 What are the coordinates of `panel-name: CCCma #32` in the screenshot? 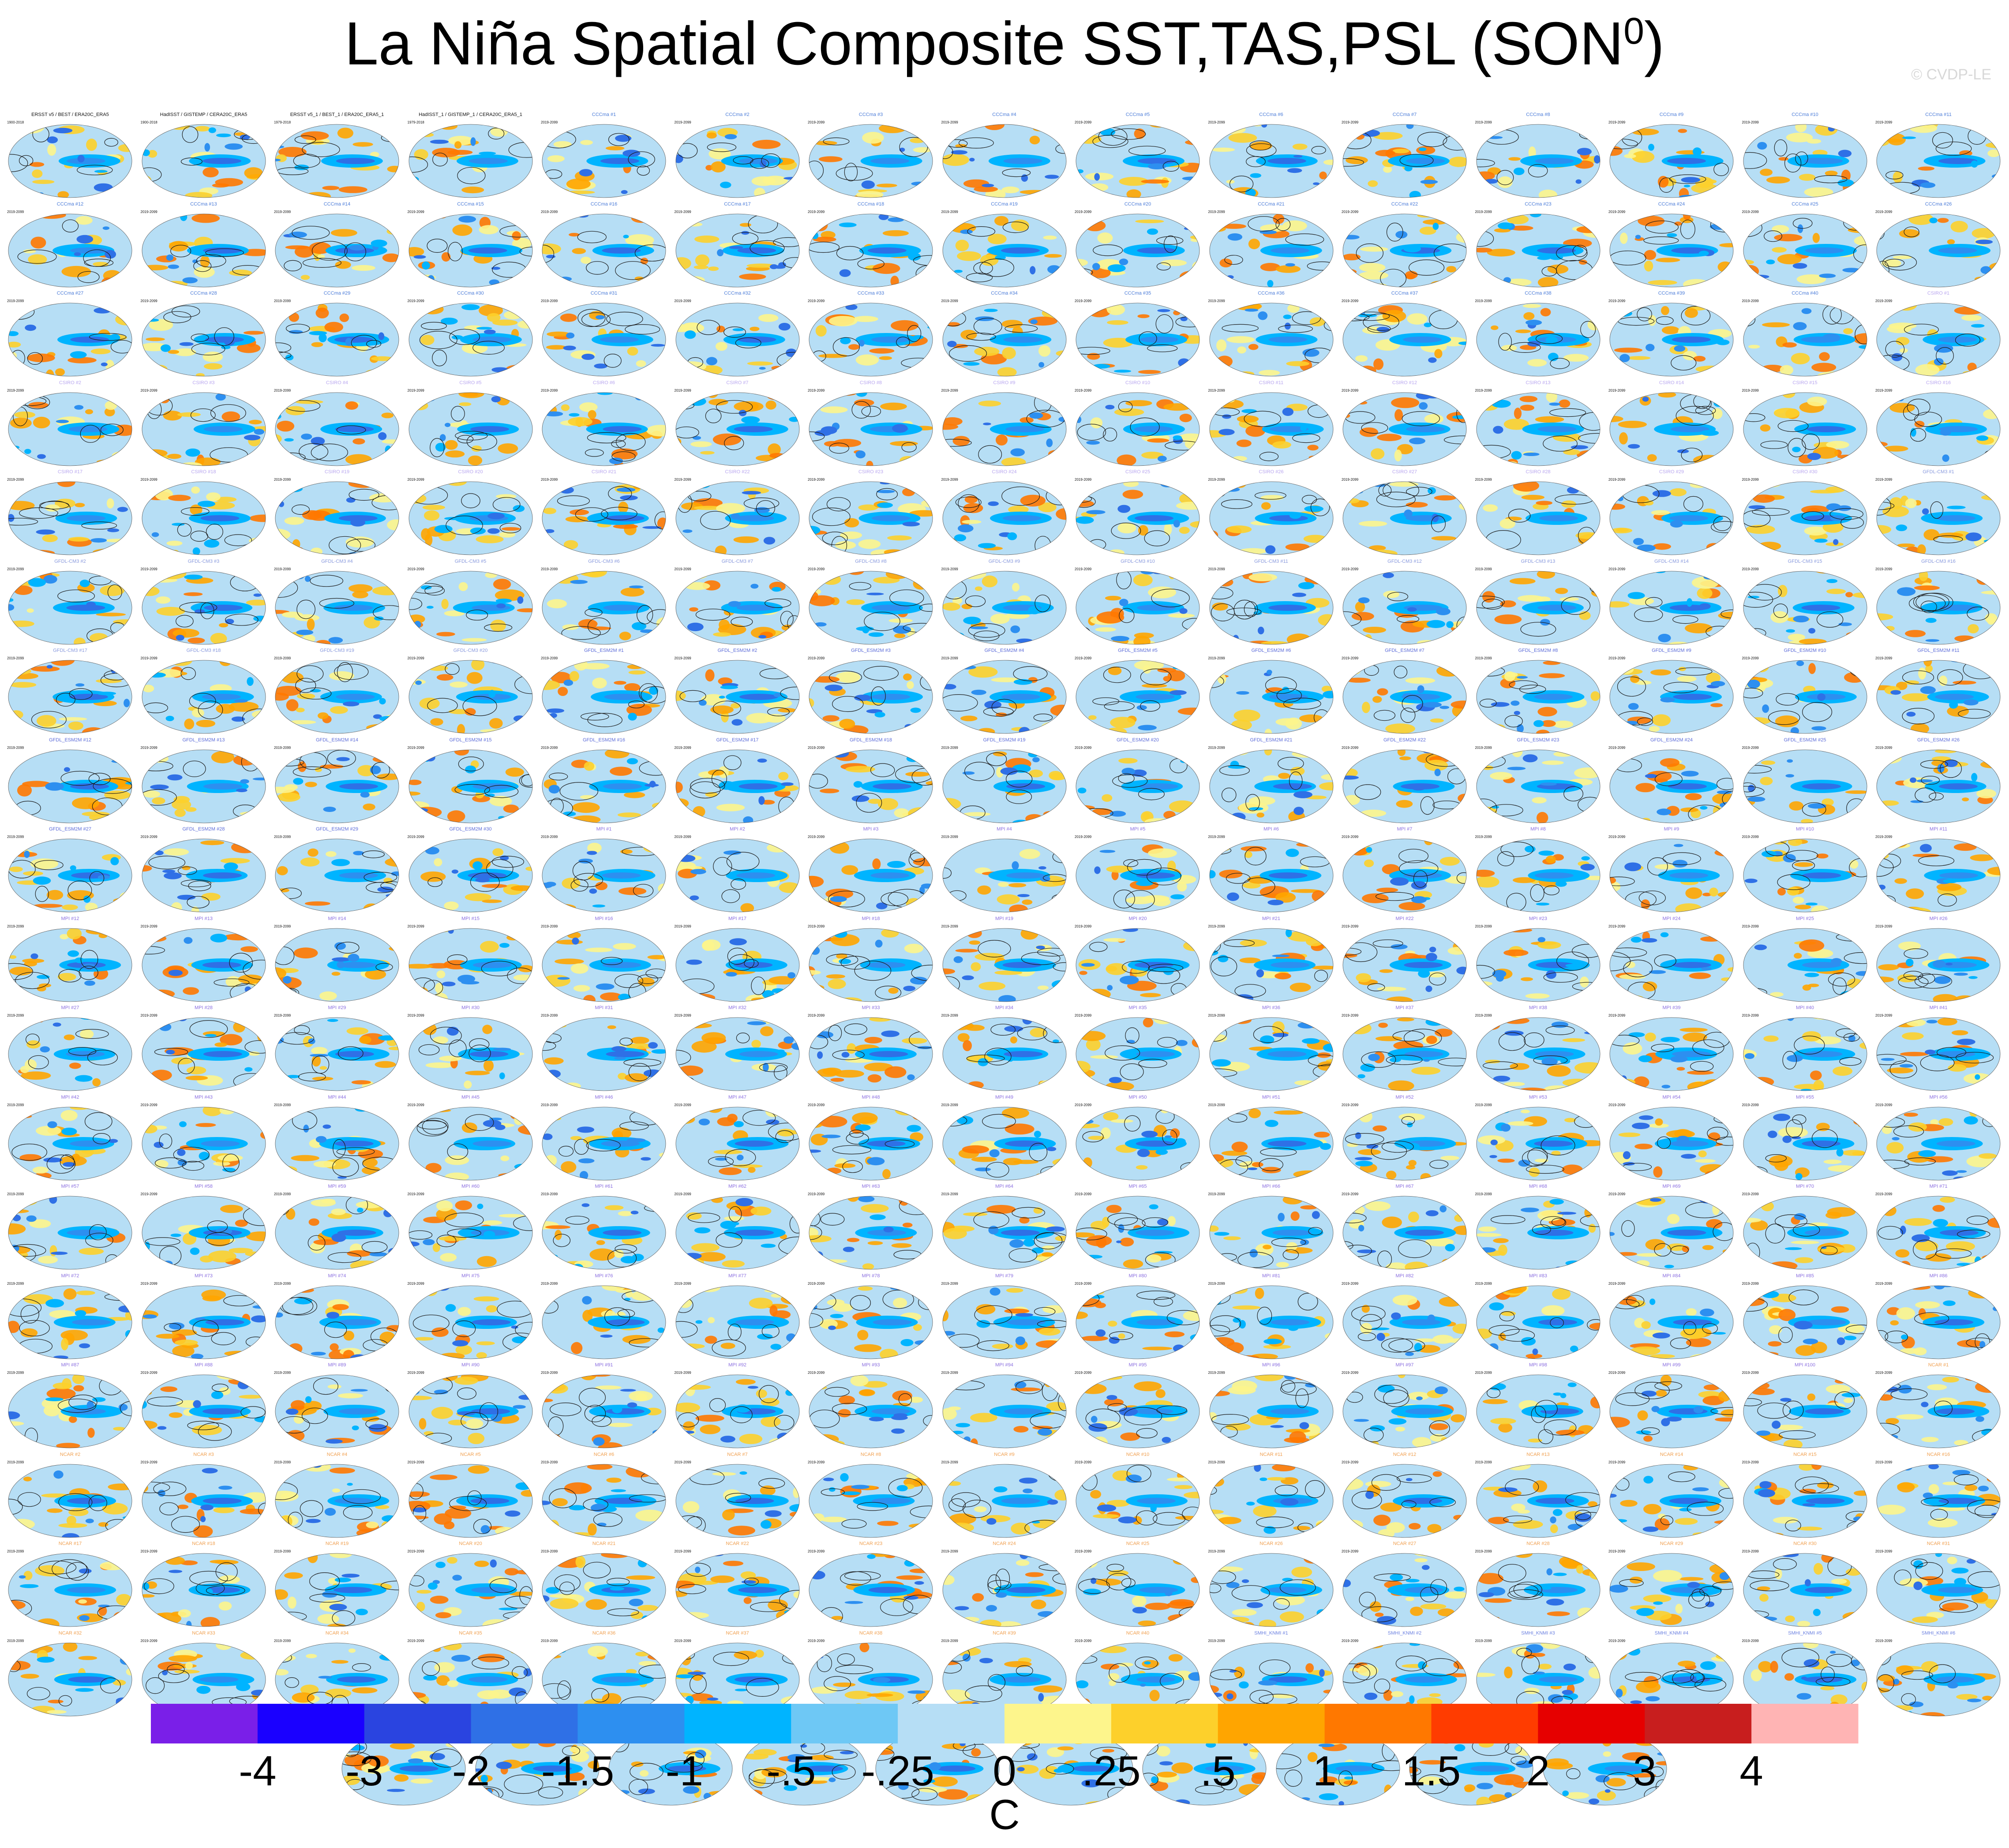 It's located at (738, 293).